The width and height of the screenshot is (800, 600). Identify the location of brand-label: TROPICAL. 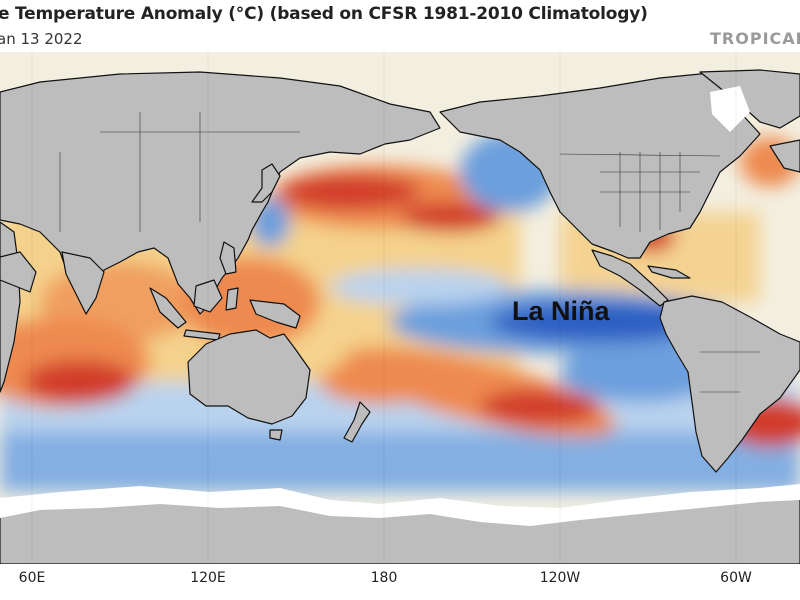
(755, 38).